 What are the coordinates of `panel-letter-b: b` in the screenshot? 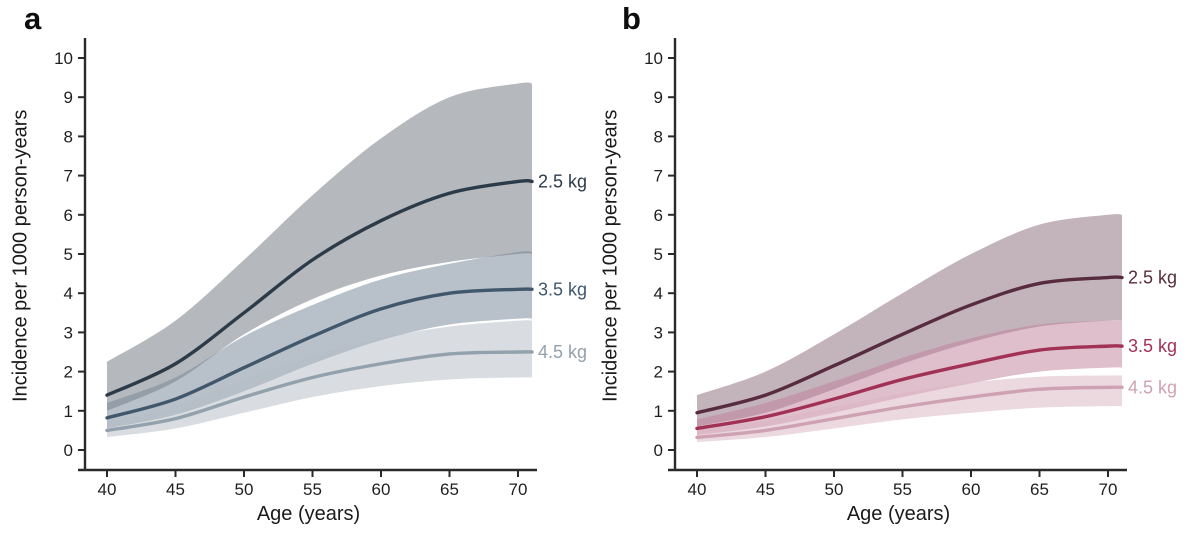 It's located at (631, 18).